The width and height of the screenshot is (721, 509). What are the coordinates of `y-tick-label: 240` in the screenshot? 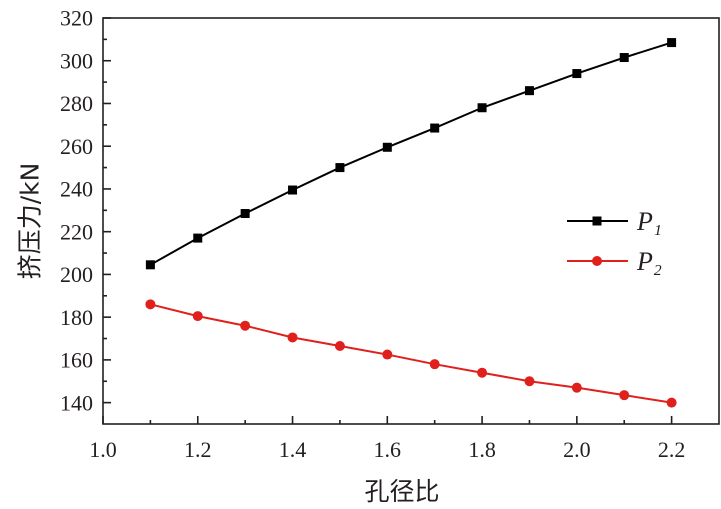 It's located at (76, 189).